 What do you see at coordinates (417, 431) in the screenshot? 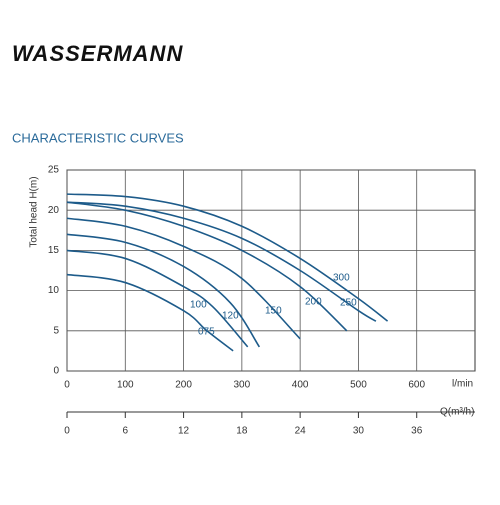
I see `x2-tick-label: 36` at bounding box center [417, 431].